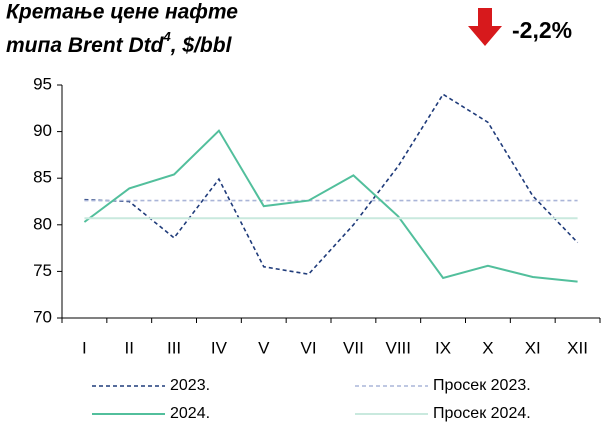  What do you see at coordinates (167, 36) in the screenshot?
I see `title-footnote: 4` at bounding box center [167, 36].